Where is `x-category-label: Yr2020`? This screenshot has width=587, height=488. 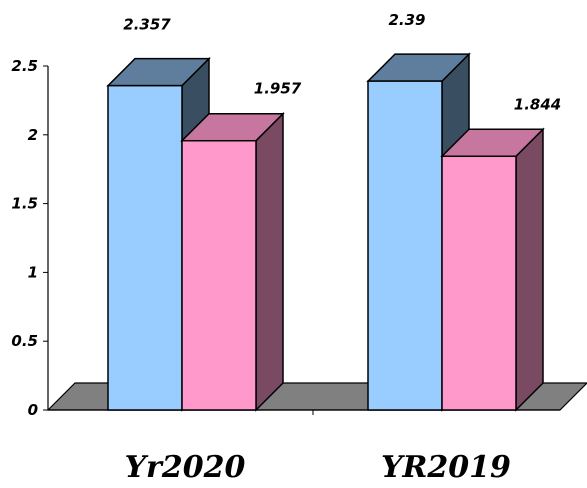 x-category-label: Yr2020 is located at coordinates (185, 467).